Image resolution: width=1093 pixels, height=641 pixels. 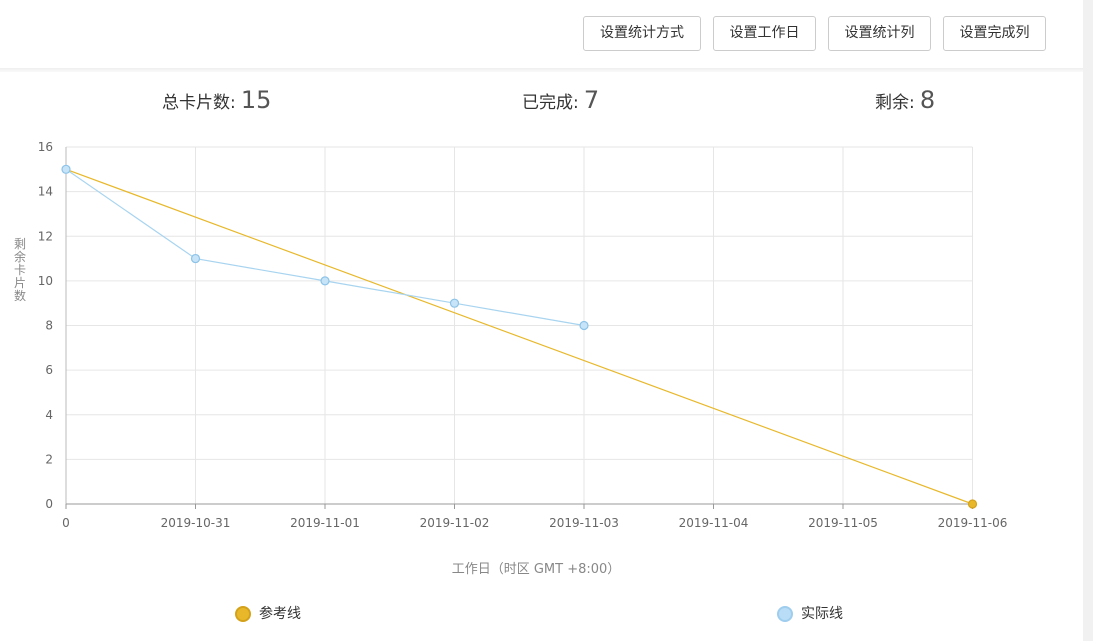 I want to click on legend-reference-label: 参考线, so click(x=280, y=614).